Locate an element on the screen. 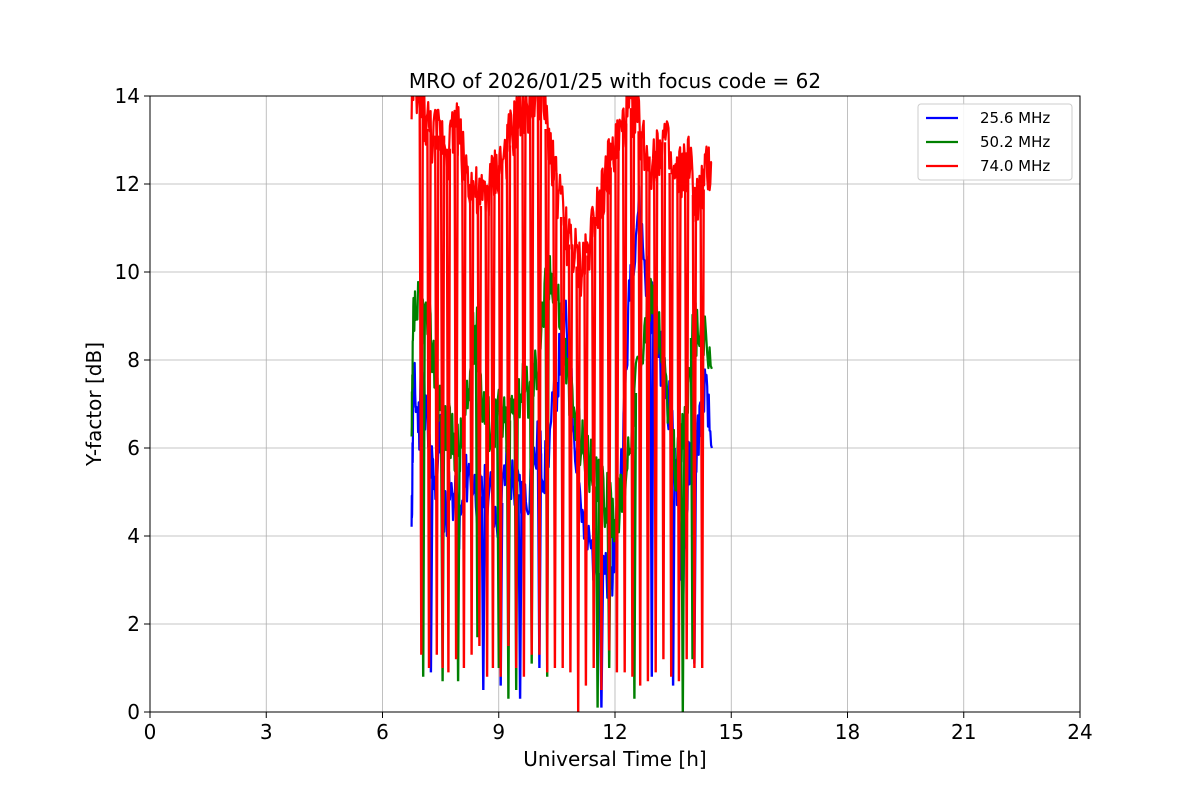  legend-label: 50.2 MHz is located at coordinates (1015, 142).